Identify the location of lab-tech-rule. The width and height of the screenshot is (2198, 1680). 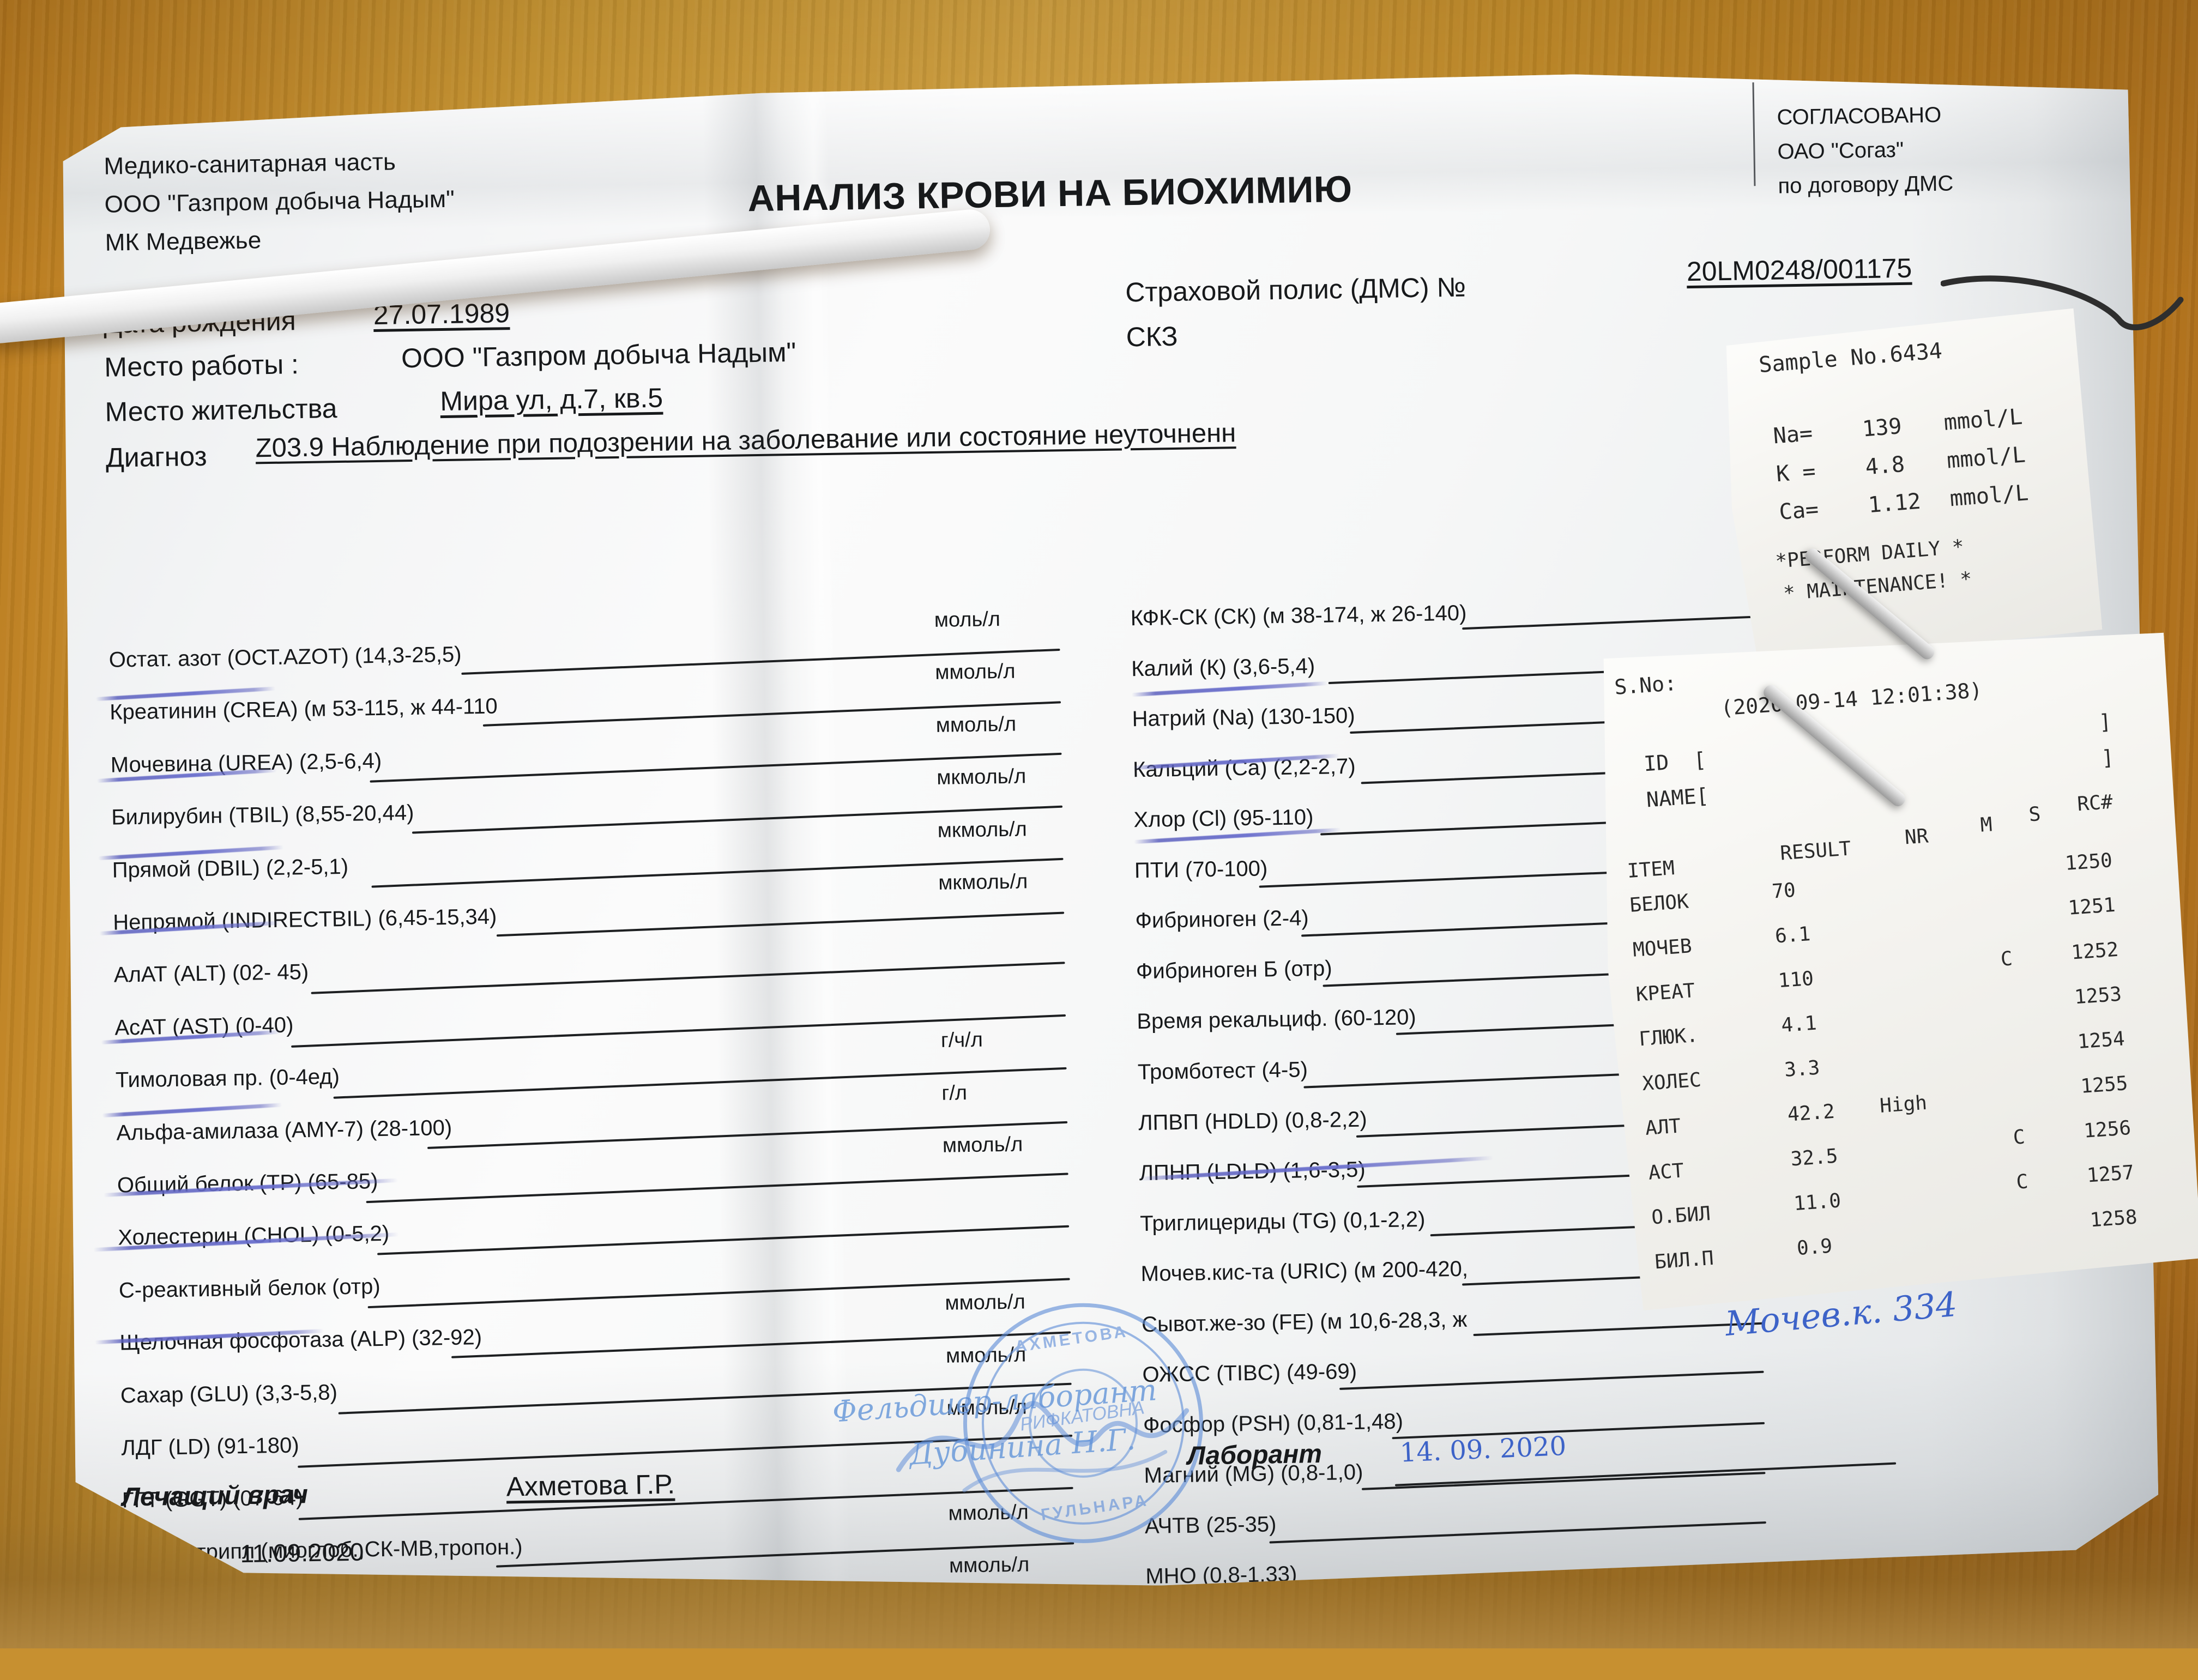
(1645, 1474).